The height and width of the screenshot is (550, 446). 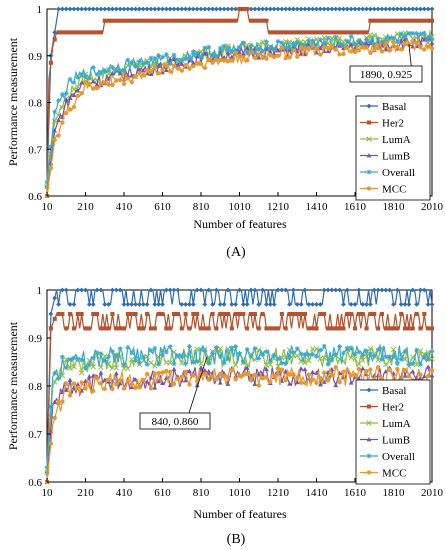 What do you see at coordinates (385, 441) in the screenshot?
I see `legend-item: LumB` at bounding box center [385, 441].